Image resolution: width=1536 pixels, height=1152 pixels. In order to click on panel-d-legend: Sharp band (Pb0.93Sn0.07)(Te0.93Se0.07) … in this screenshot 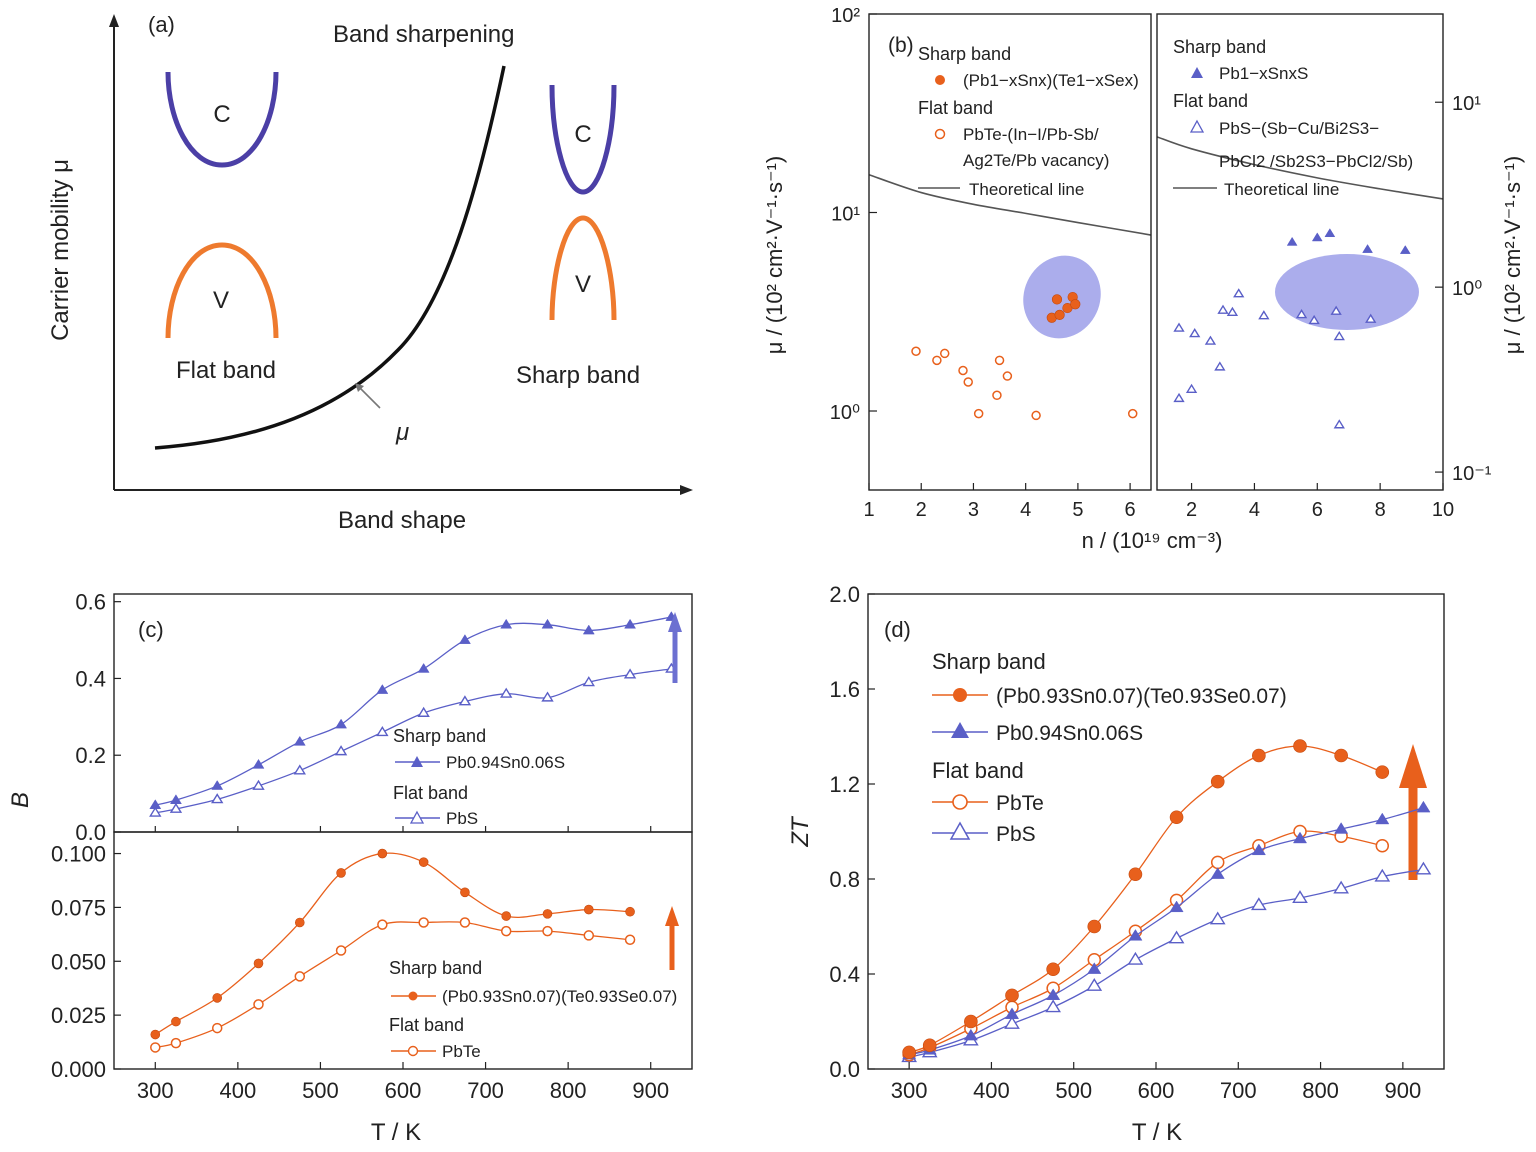, I will do `click(1109, 747)`.